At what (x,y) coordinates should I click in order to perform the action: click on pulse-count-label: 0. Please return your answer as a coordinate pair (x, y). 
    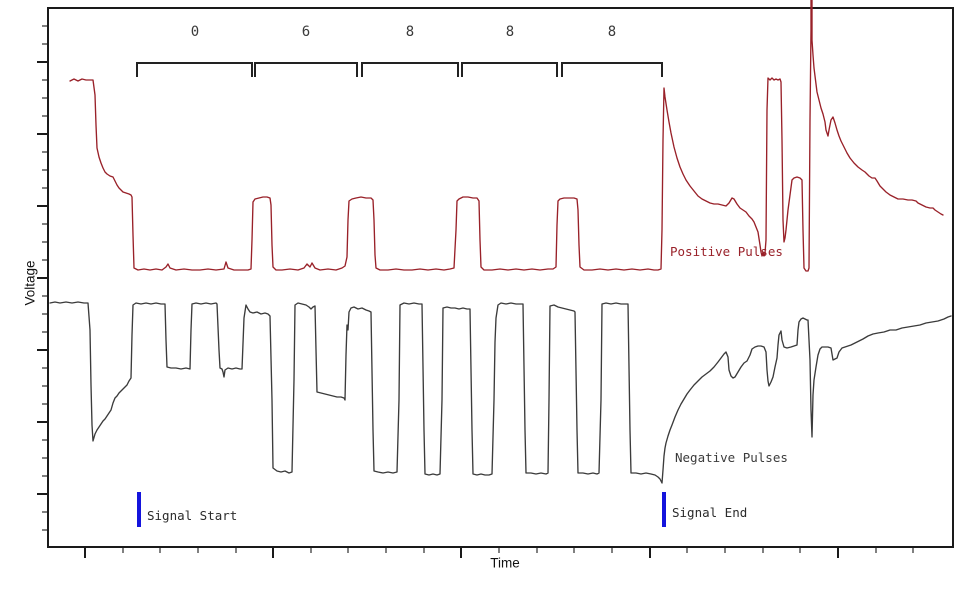
    Looking at the image, I should click on (195, 32).